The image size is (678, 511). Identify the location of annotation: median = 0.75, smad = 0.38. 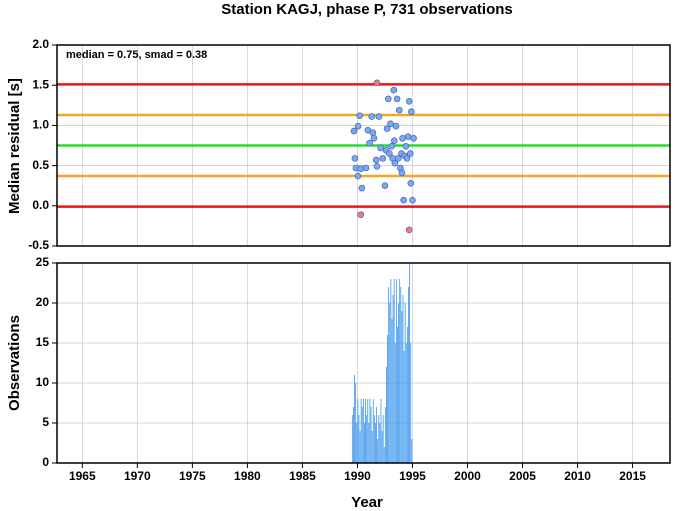
(136, 55).